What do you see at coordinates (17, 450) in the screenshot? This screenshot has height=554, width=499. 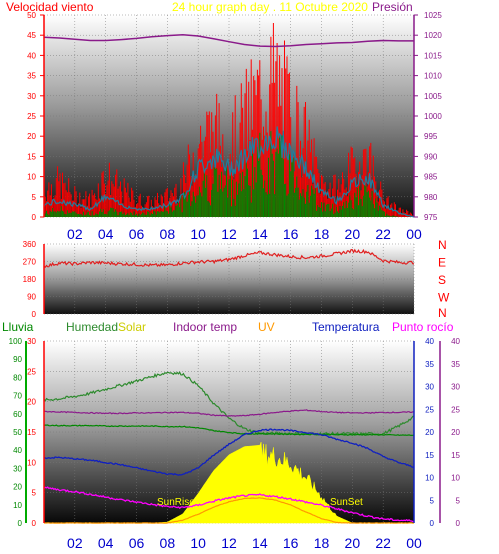 I see `y-tick-rain-40: 40` at bounding box center [17, 450].